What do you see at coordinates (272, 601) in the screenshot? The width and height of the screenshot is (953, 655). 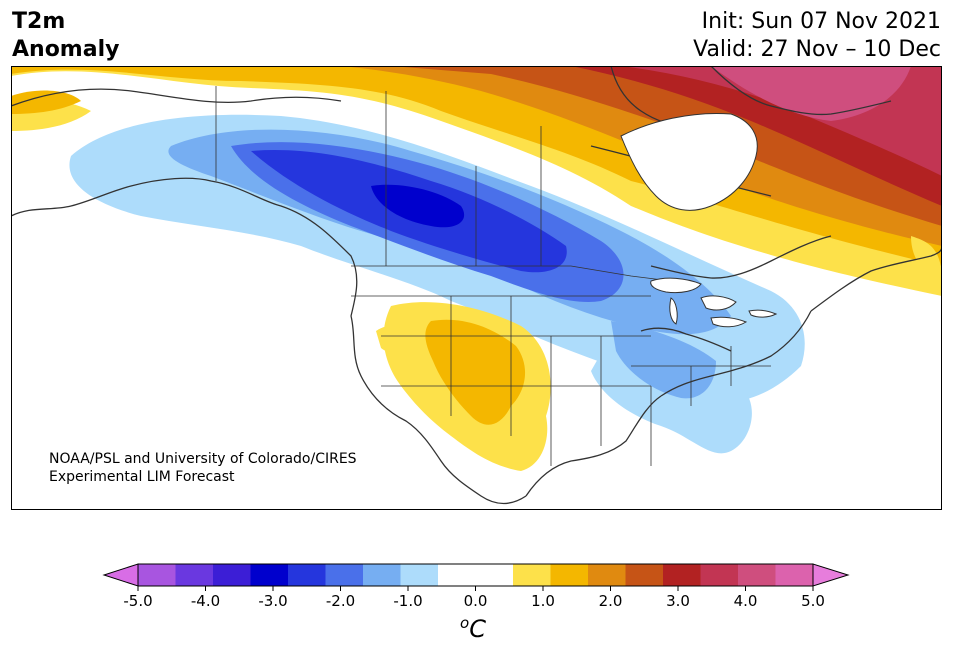 I see `colorbar-tick-label: -3.0` at bounding box center [272, 601].